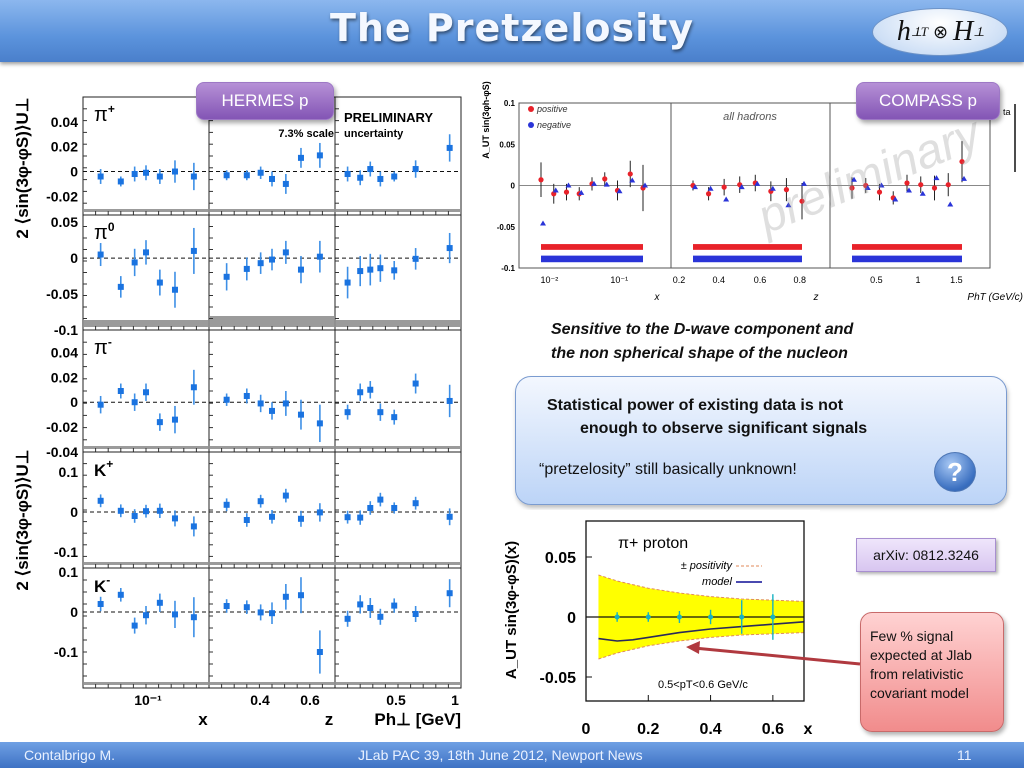 This screenshot has height=768, width=1024. I want to click on hermes-row-label: π-, so click(103, 347).